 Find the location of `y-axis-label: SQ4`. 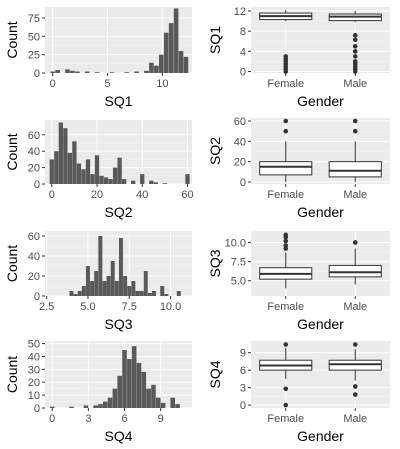

y-axis-label: SQ4 is located at coordinates (215, 374).